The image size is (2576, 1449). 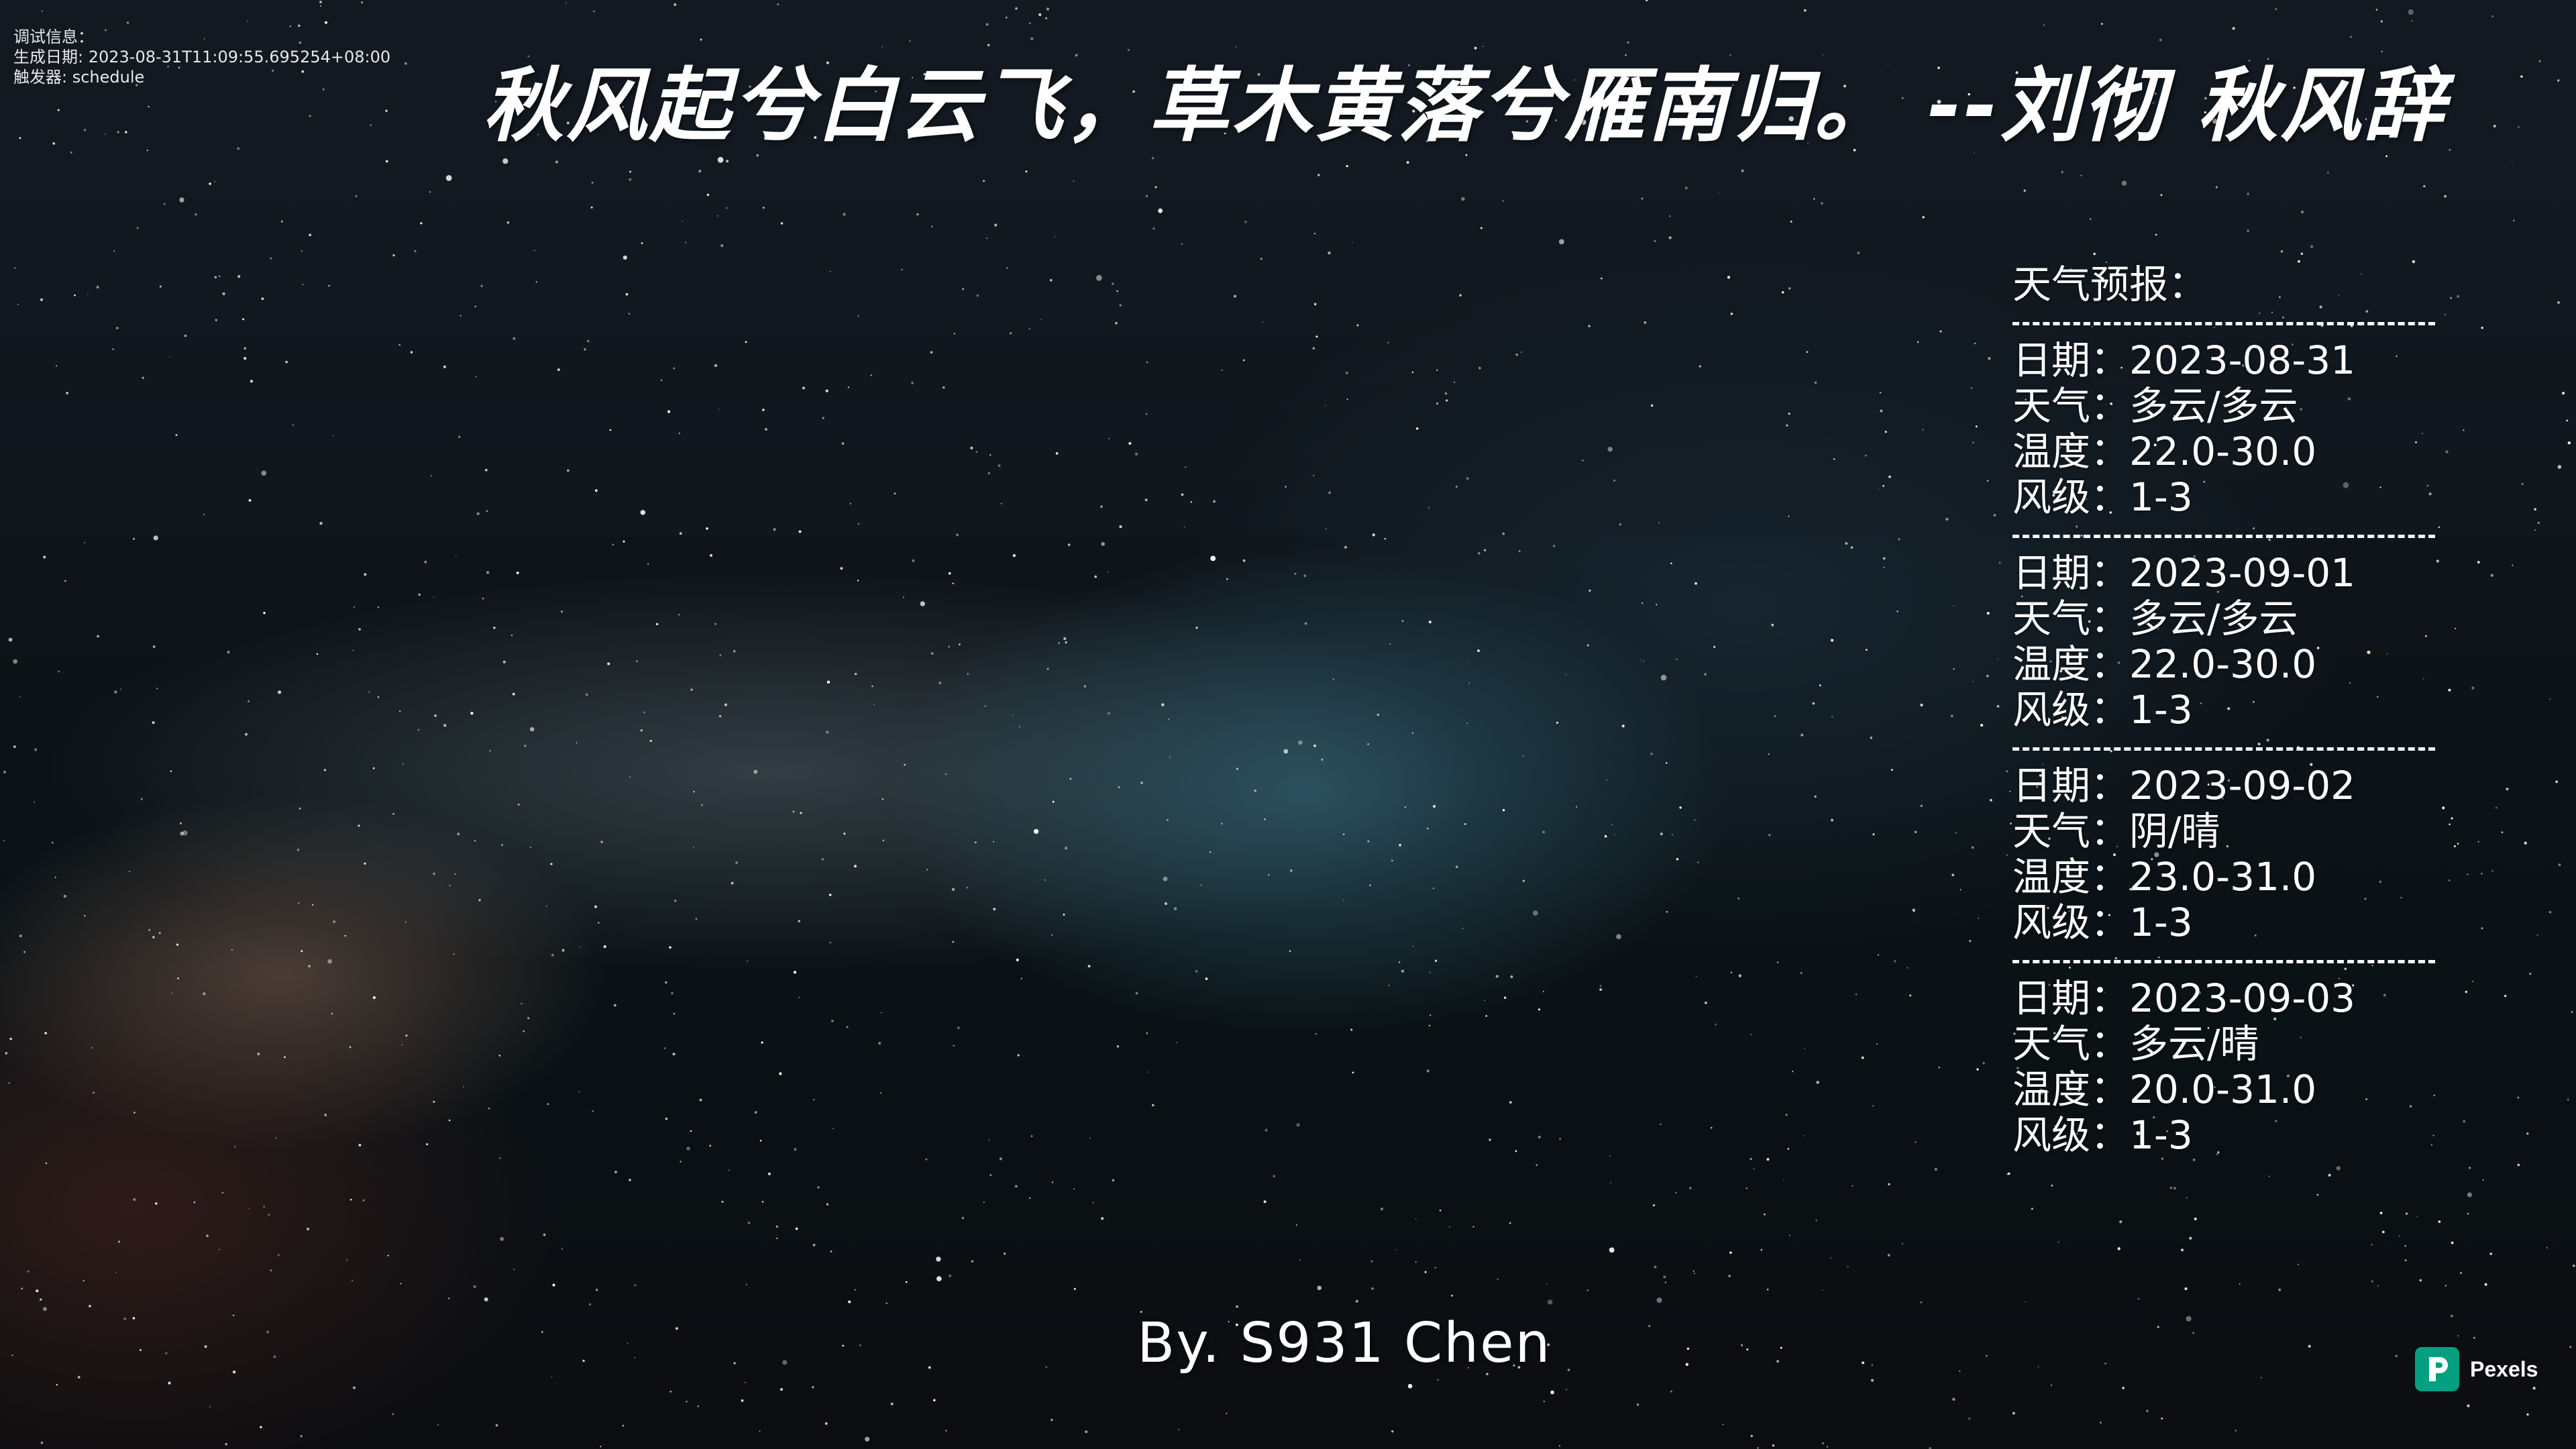 What do you see at coordinates (2233, 854) in the screenshot?
I see `weather-day-3: 日期：2023-09-02 天气：阴/晴 温度：23.0-31.0 风级：1-3` at bounding box center [2233, 854].